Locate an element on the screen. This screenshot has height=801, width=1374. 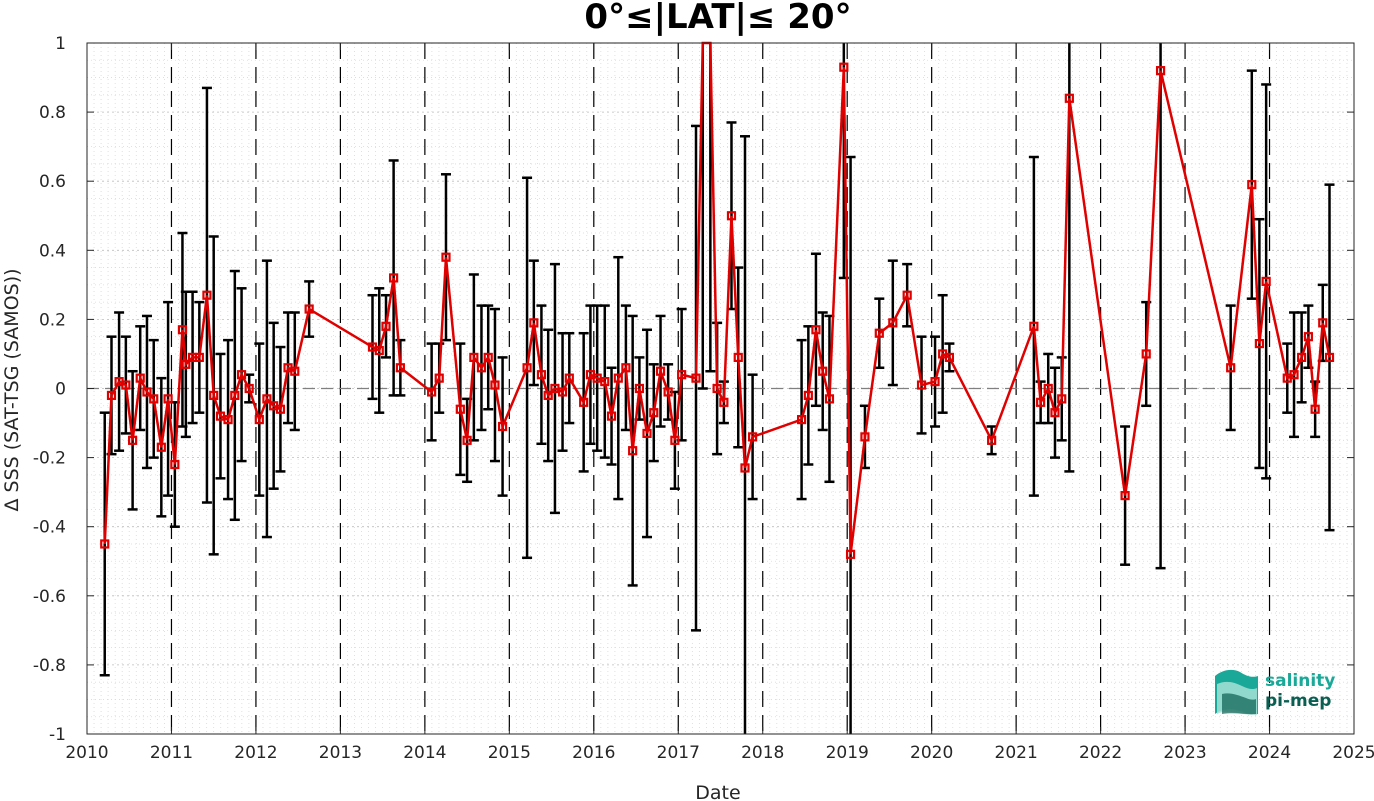
y-tick-label: 0.4 is located at coordinates (52, 251).